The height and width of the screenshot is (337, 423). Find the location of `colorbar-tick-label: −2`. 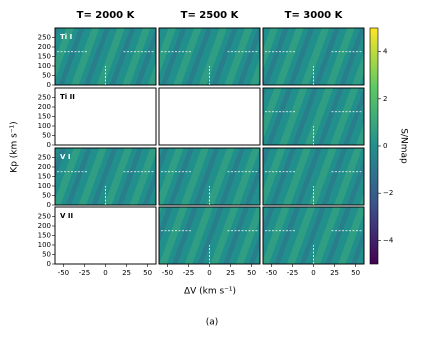

colorbar-tick-label: −2 is located at coordinates (388, 193).